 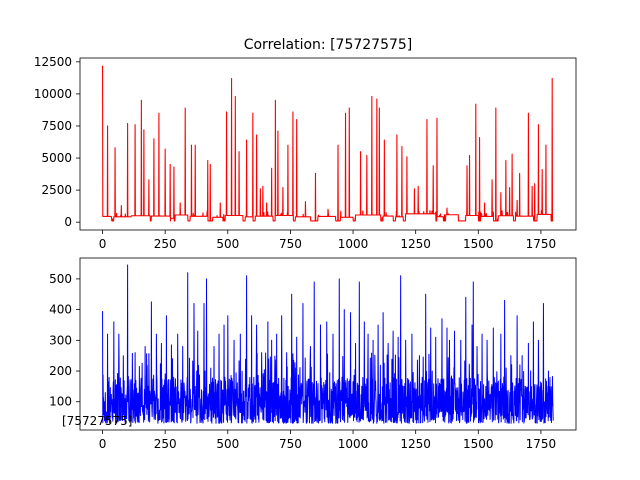 I want to click on top-y-tick-label: 2500, so click(x=56, y=190).